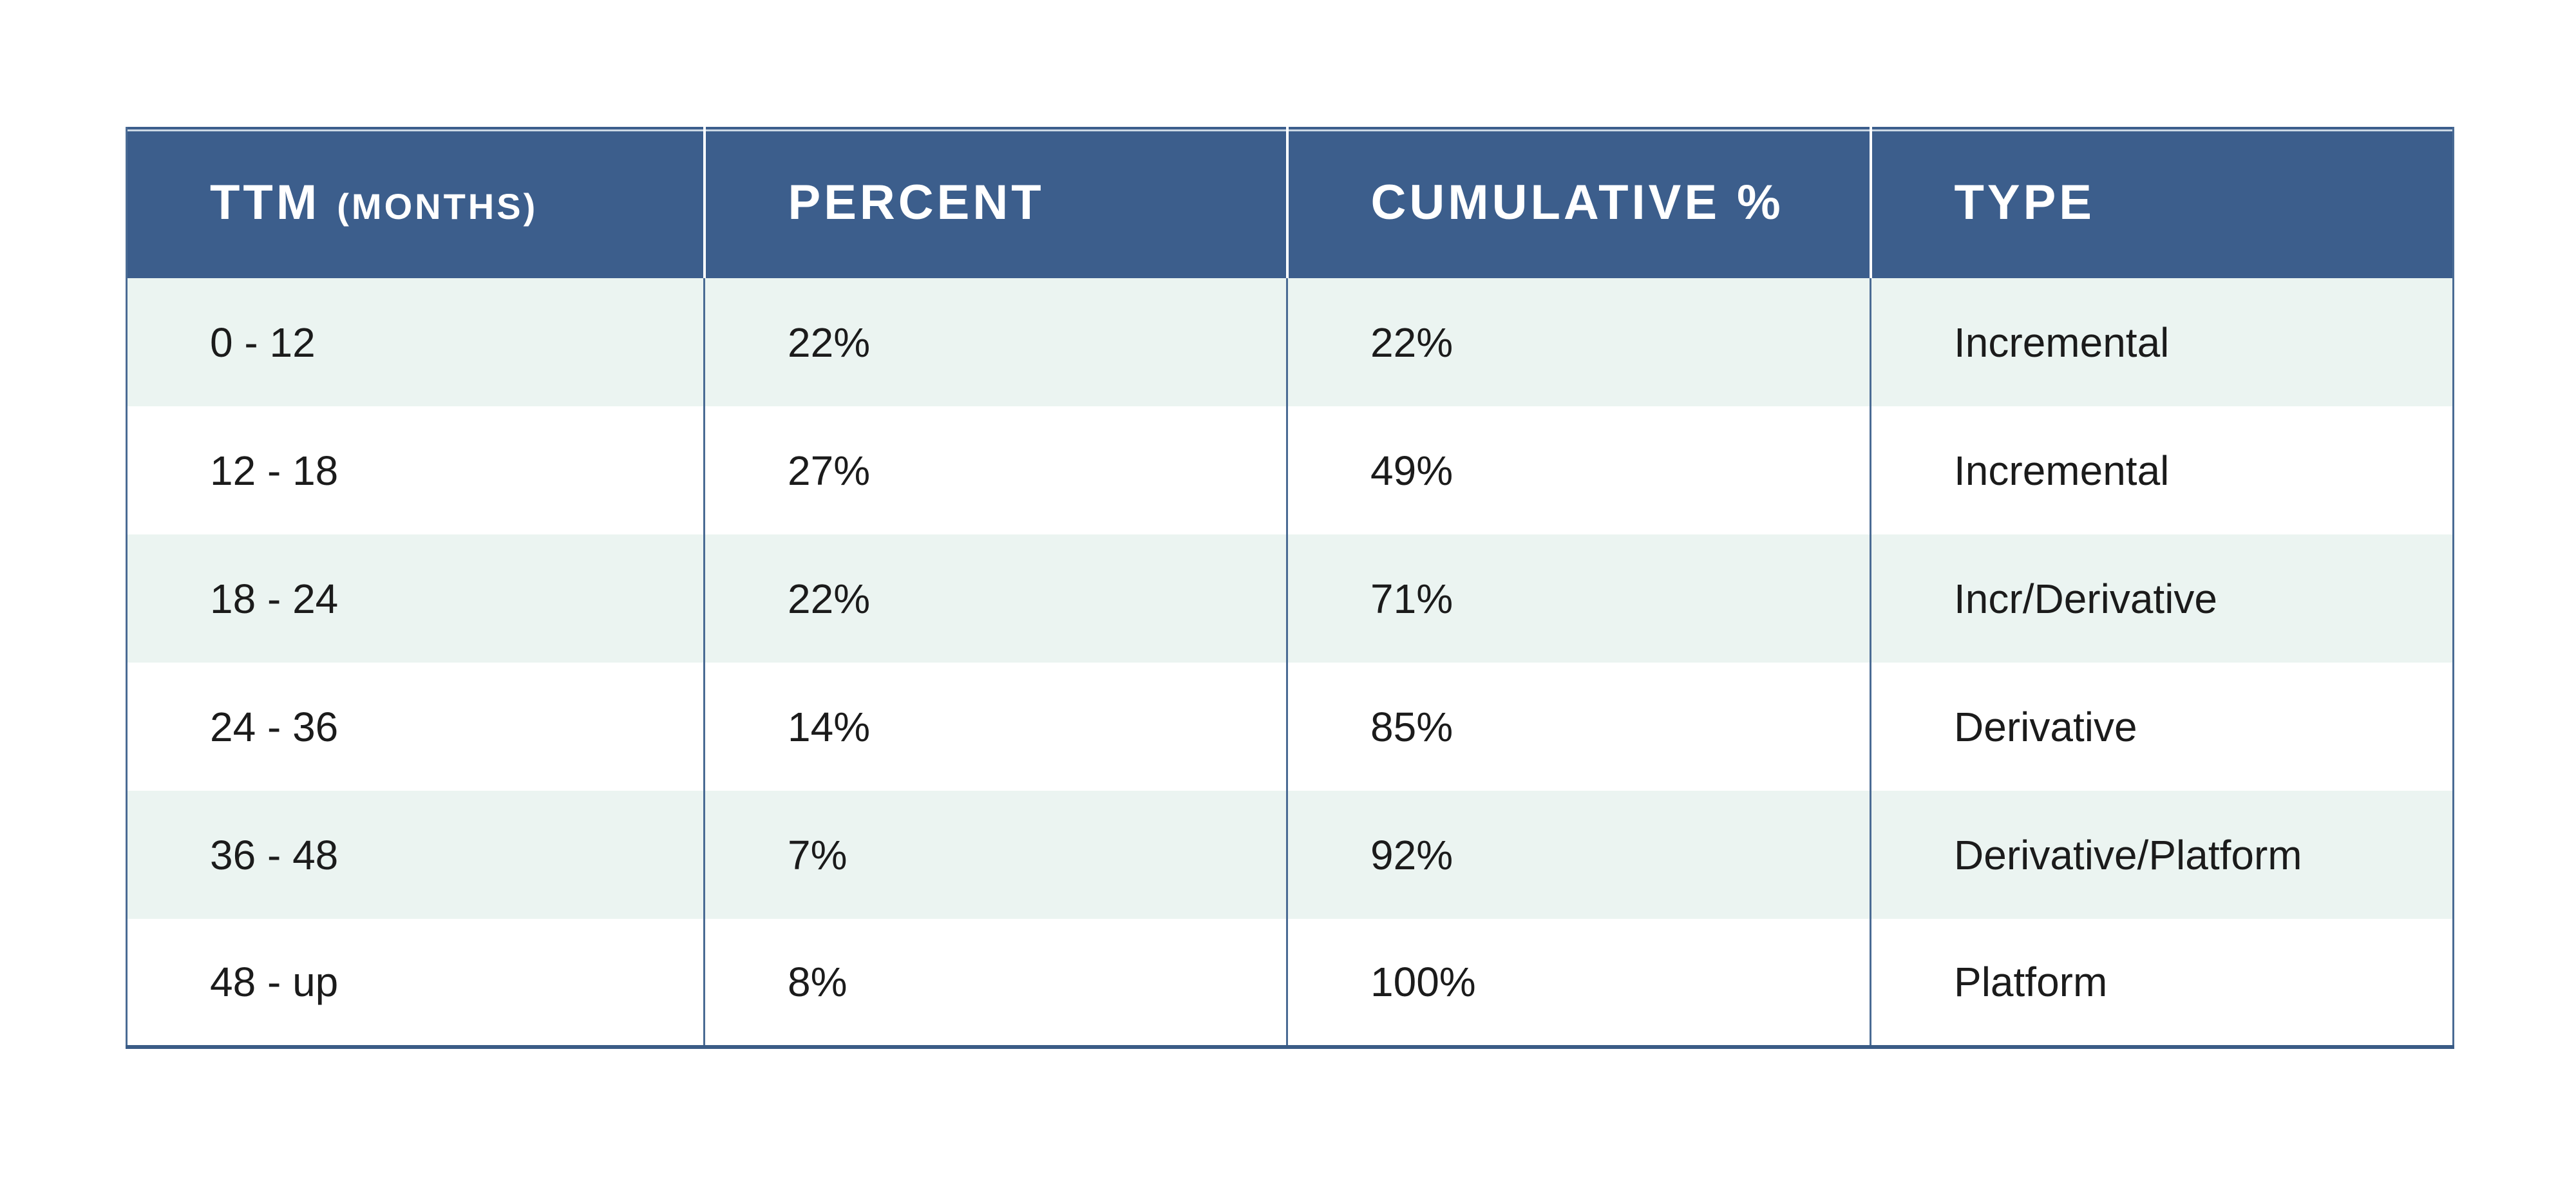 Image resolution: width=2576 pixels, height=1179 pixels. I want to click on cell-ttm: 0 - 12, so click(415, 342).